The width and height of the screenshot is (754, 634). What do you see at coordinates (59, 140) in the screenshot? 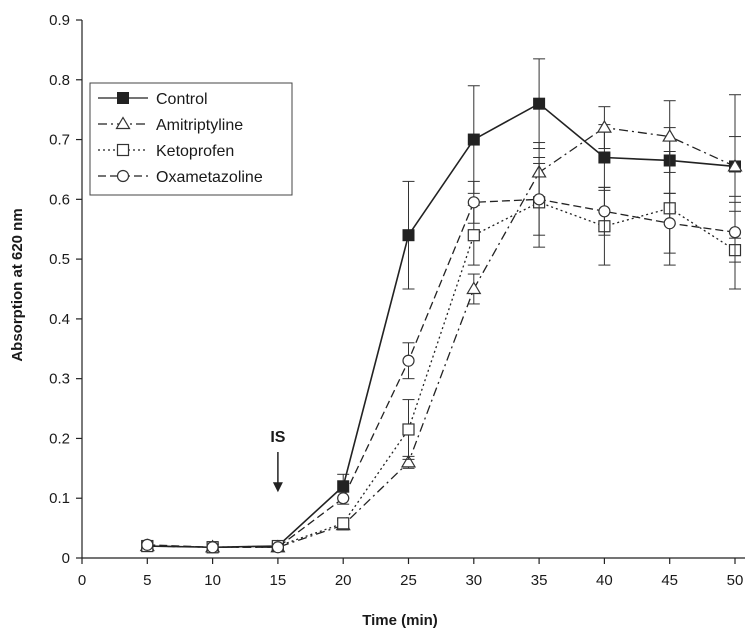
I see `y-tick-label: 0.7` at bounding box center [59, 140].